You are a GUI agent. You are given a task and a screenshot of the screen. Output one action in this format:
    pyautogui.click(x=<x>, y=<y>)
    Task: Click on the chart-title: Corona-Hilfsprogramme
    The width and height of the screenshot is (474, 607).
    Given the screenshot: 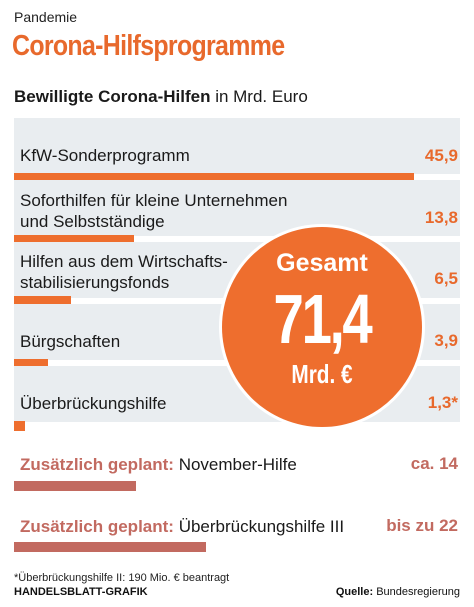 What is the action you would take?
    pyautogui.click(x=148, y=46)
    